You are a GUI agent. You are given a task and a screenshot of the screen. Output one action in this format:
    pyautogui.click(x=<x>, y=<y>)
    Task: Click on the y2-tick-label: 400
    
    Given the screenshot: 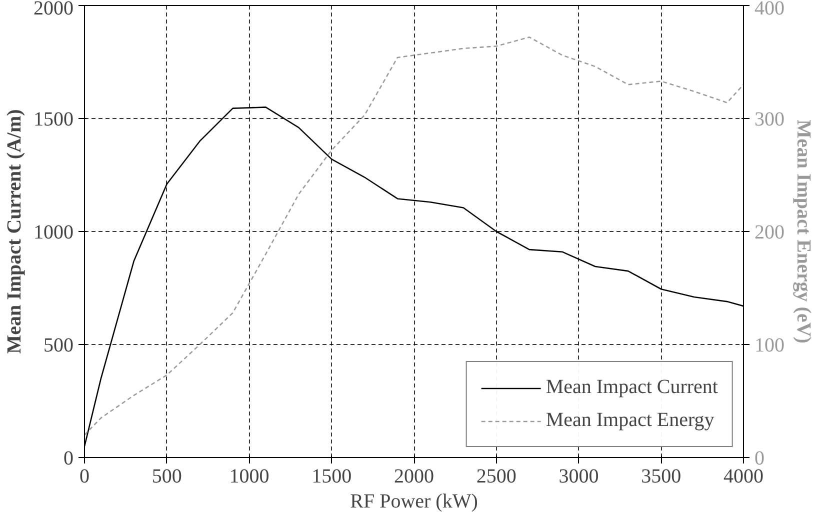 What is the action you would take?
    pyautogui.click(x=769, y=10)
    